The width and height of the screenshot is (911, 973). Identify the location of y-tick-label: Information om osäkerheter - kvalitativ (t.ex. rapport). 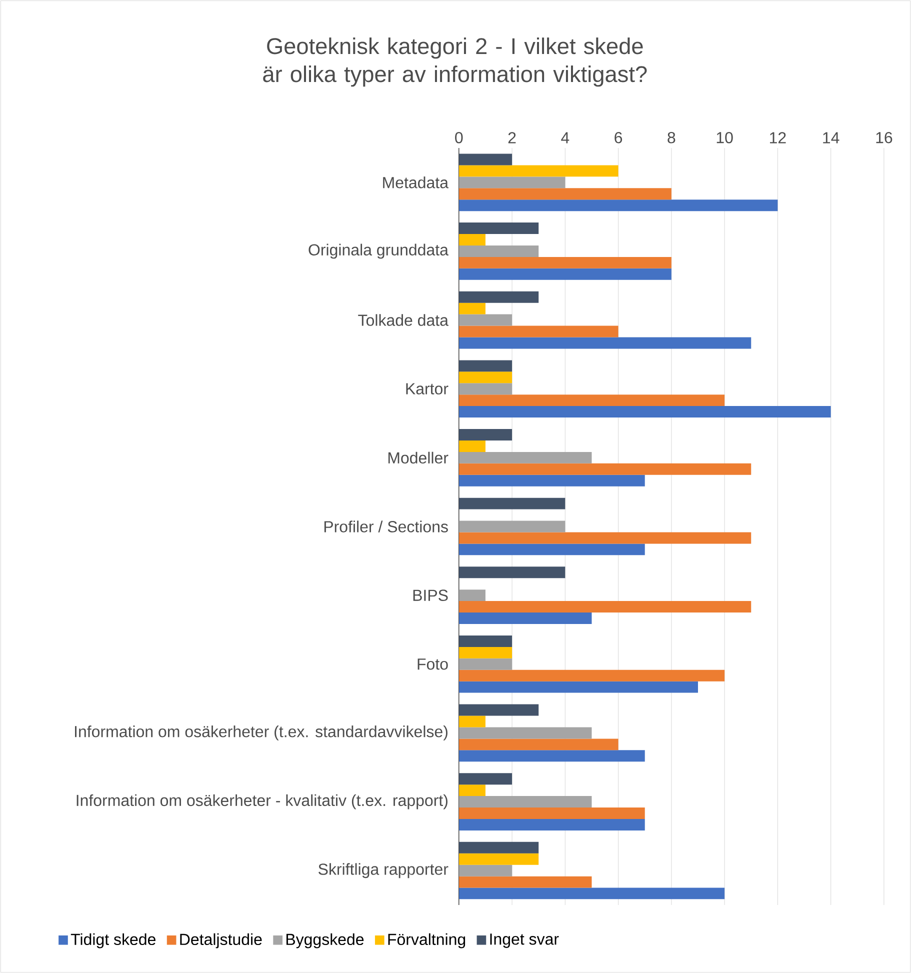
(262, 802).